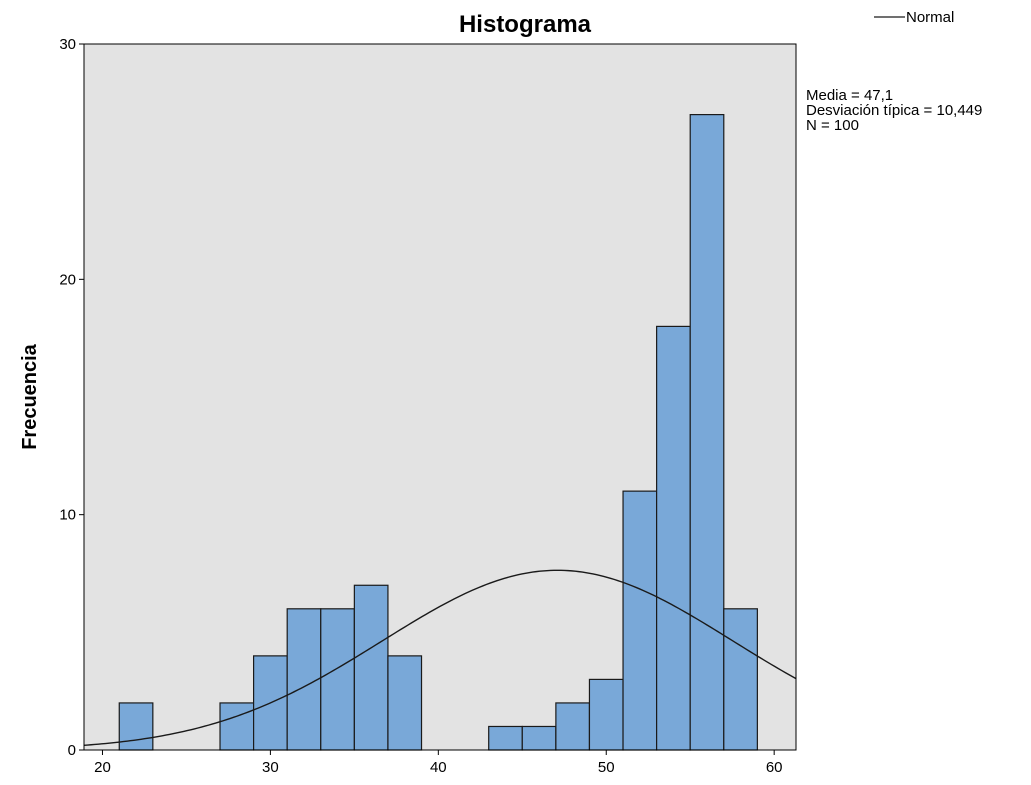 This screenshot has height=785, width=1031. Describe the element at coordinates (606, 767) in the screenshot. I see `x-tick-label: 50` at that location.